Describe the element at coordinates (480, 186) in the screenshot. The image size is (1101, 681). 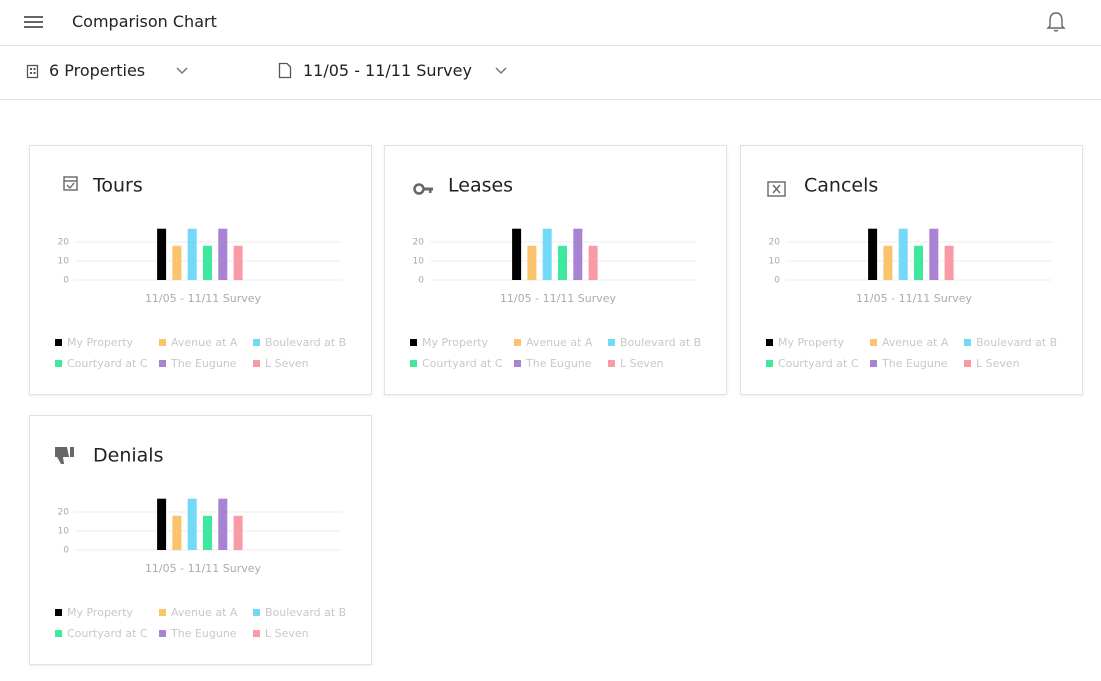
I see `card-title: Leases` at that location.